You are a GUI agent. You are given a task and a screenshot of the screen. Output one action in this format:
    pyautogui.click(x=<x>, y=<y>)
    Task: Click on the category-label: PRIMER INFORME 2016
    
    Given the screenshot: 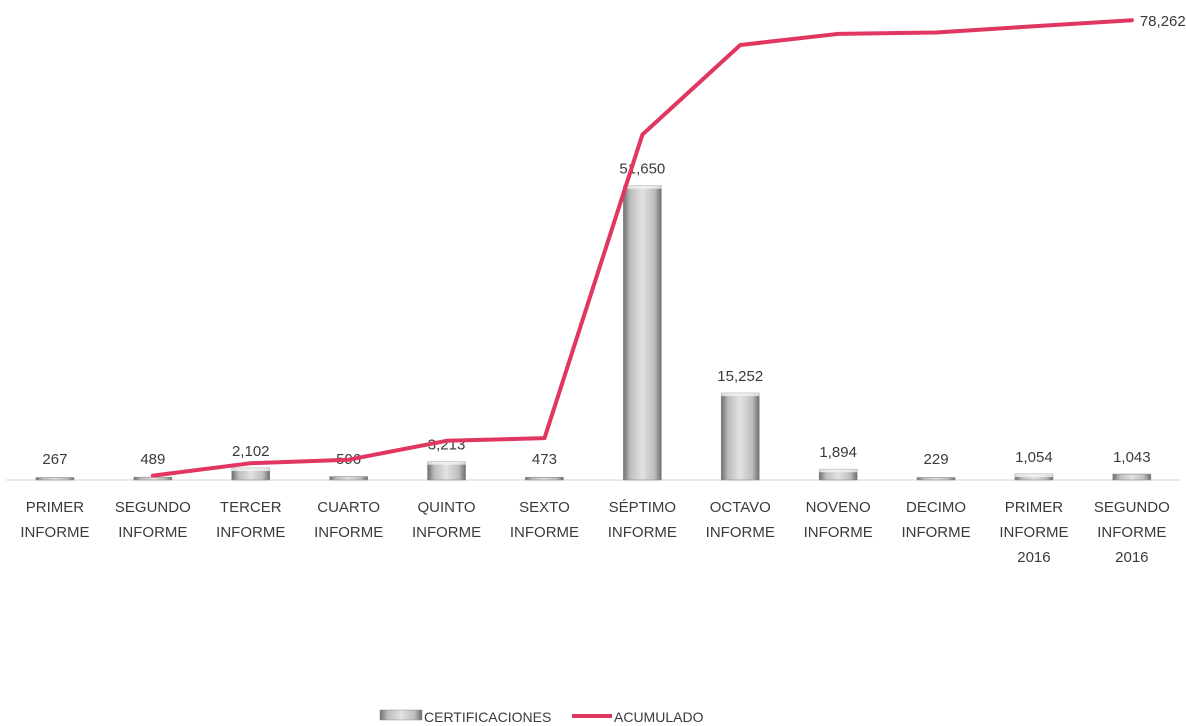 What is the action you would take?
    pyautogui.click(x=1033, y=532)
    